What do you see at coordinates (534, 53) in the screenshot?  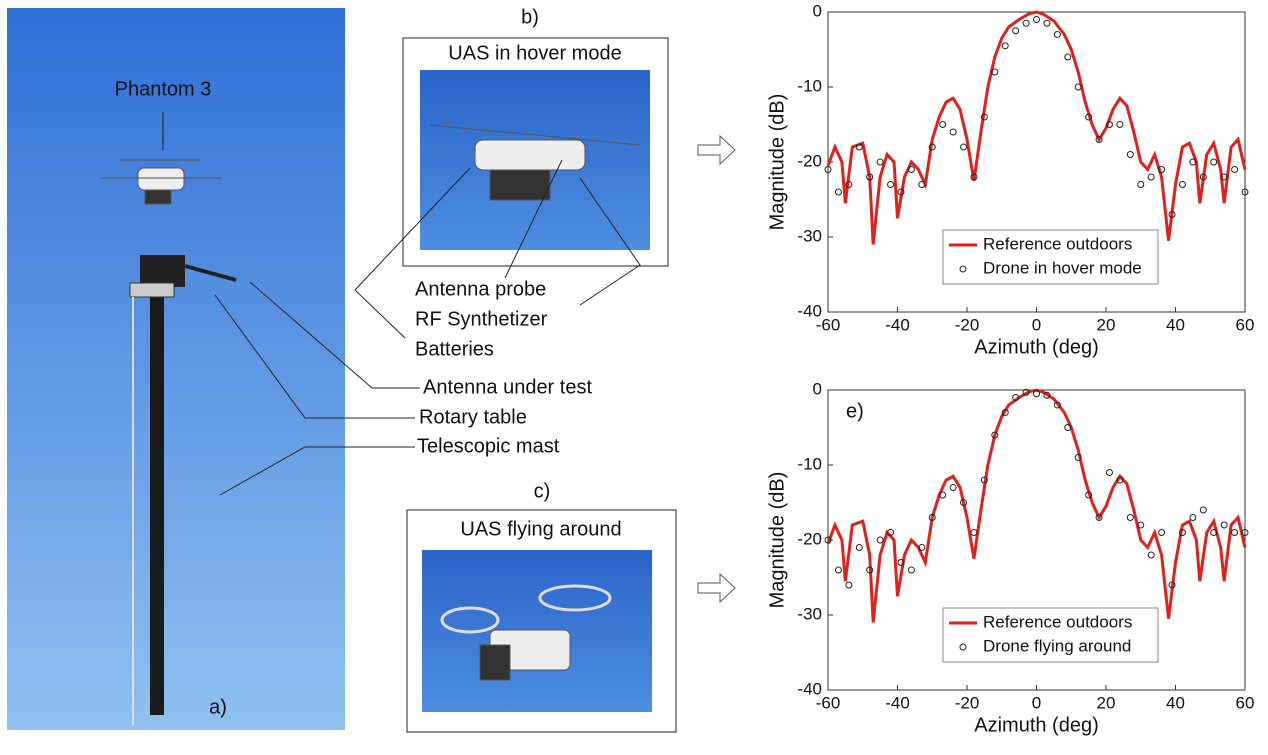 I see `photo-title: UAS in hover mode` at bounding box center [534, 53].